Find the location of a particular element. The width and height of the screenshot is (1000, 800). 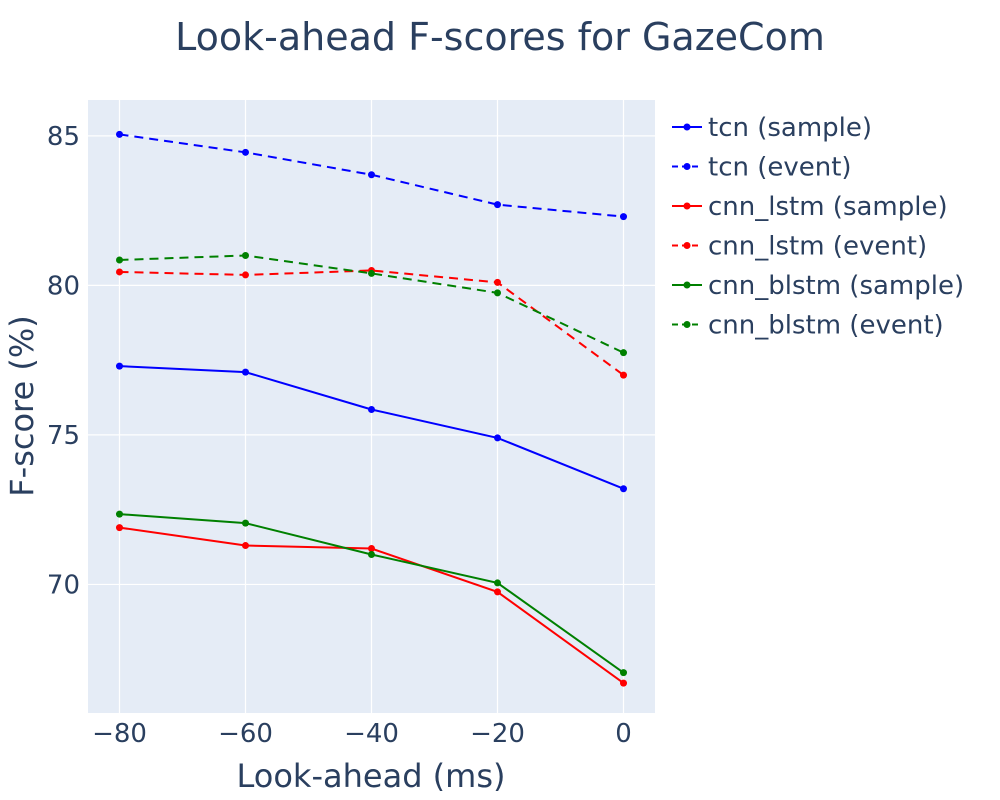

legend-item: tcn (event) is located at coordinates (762, 168).